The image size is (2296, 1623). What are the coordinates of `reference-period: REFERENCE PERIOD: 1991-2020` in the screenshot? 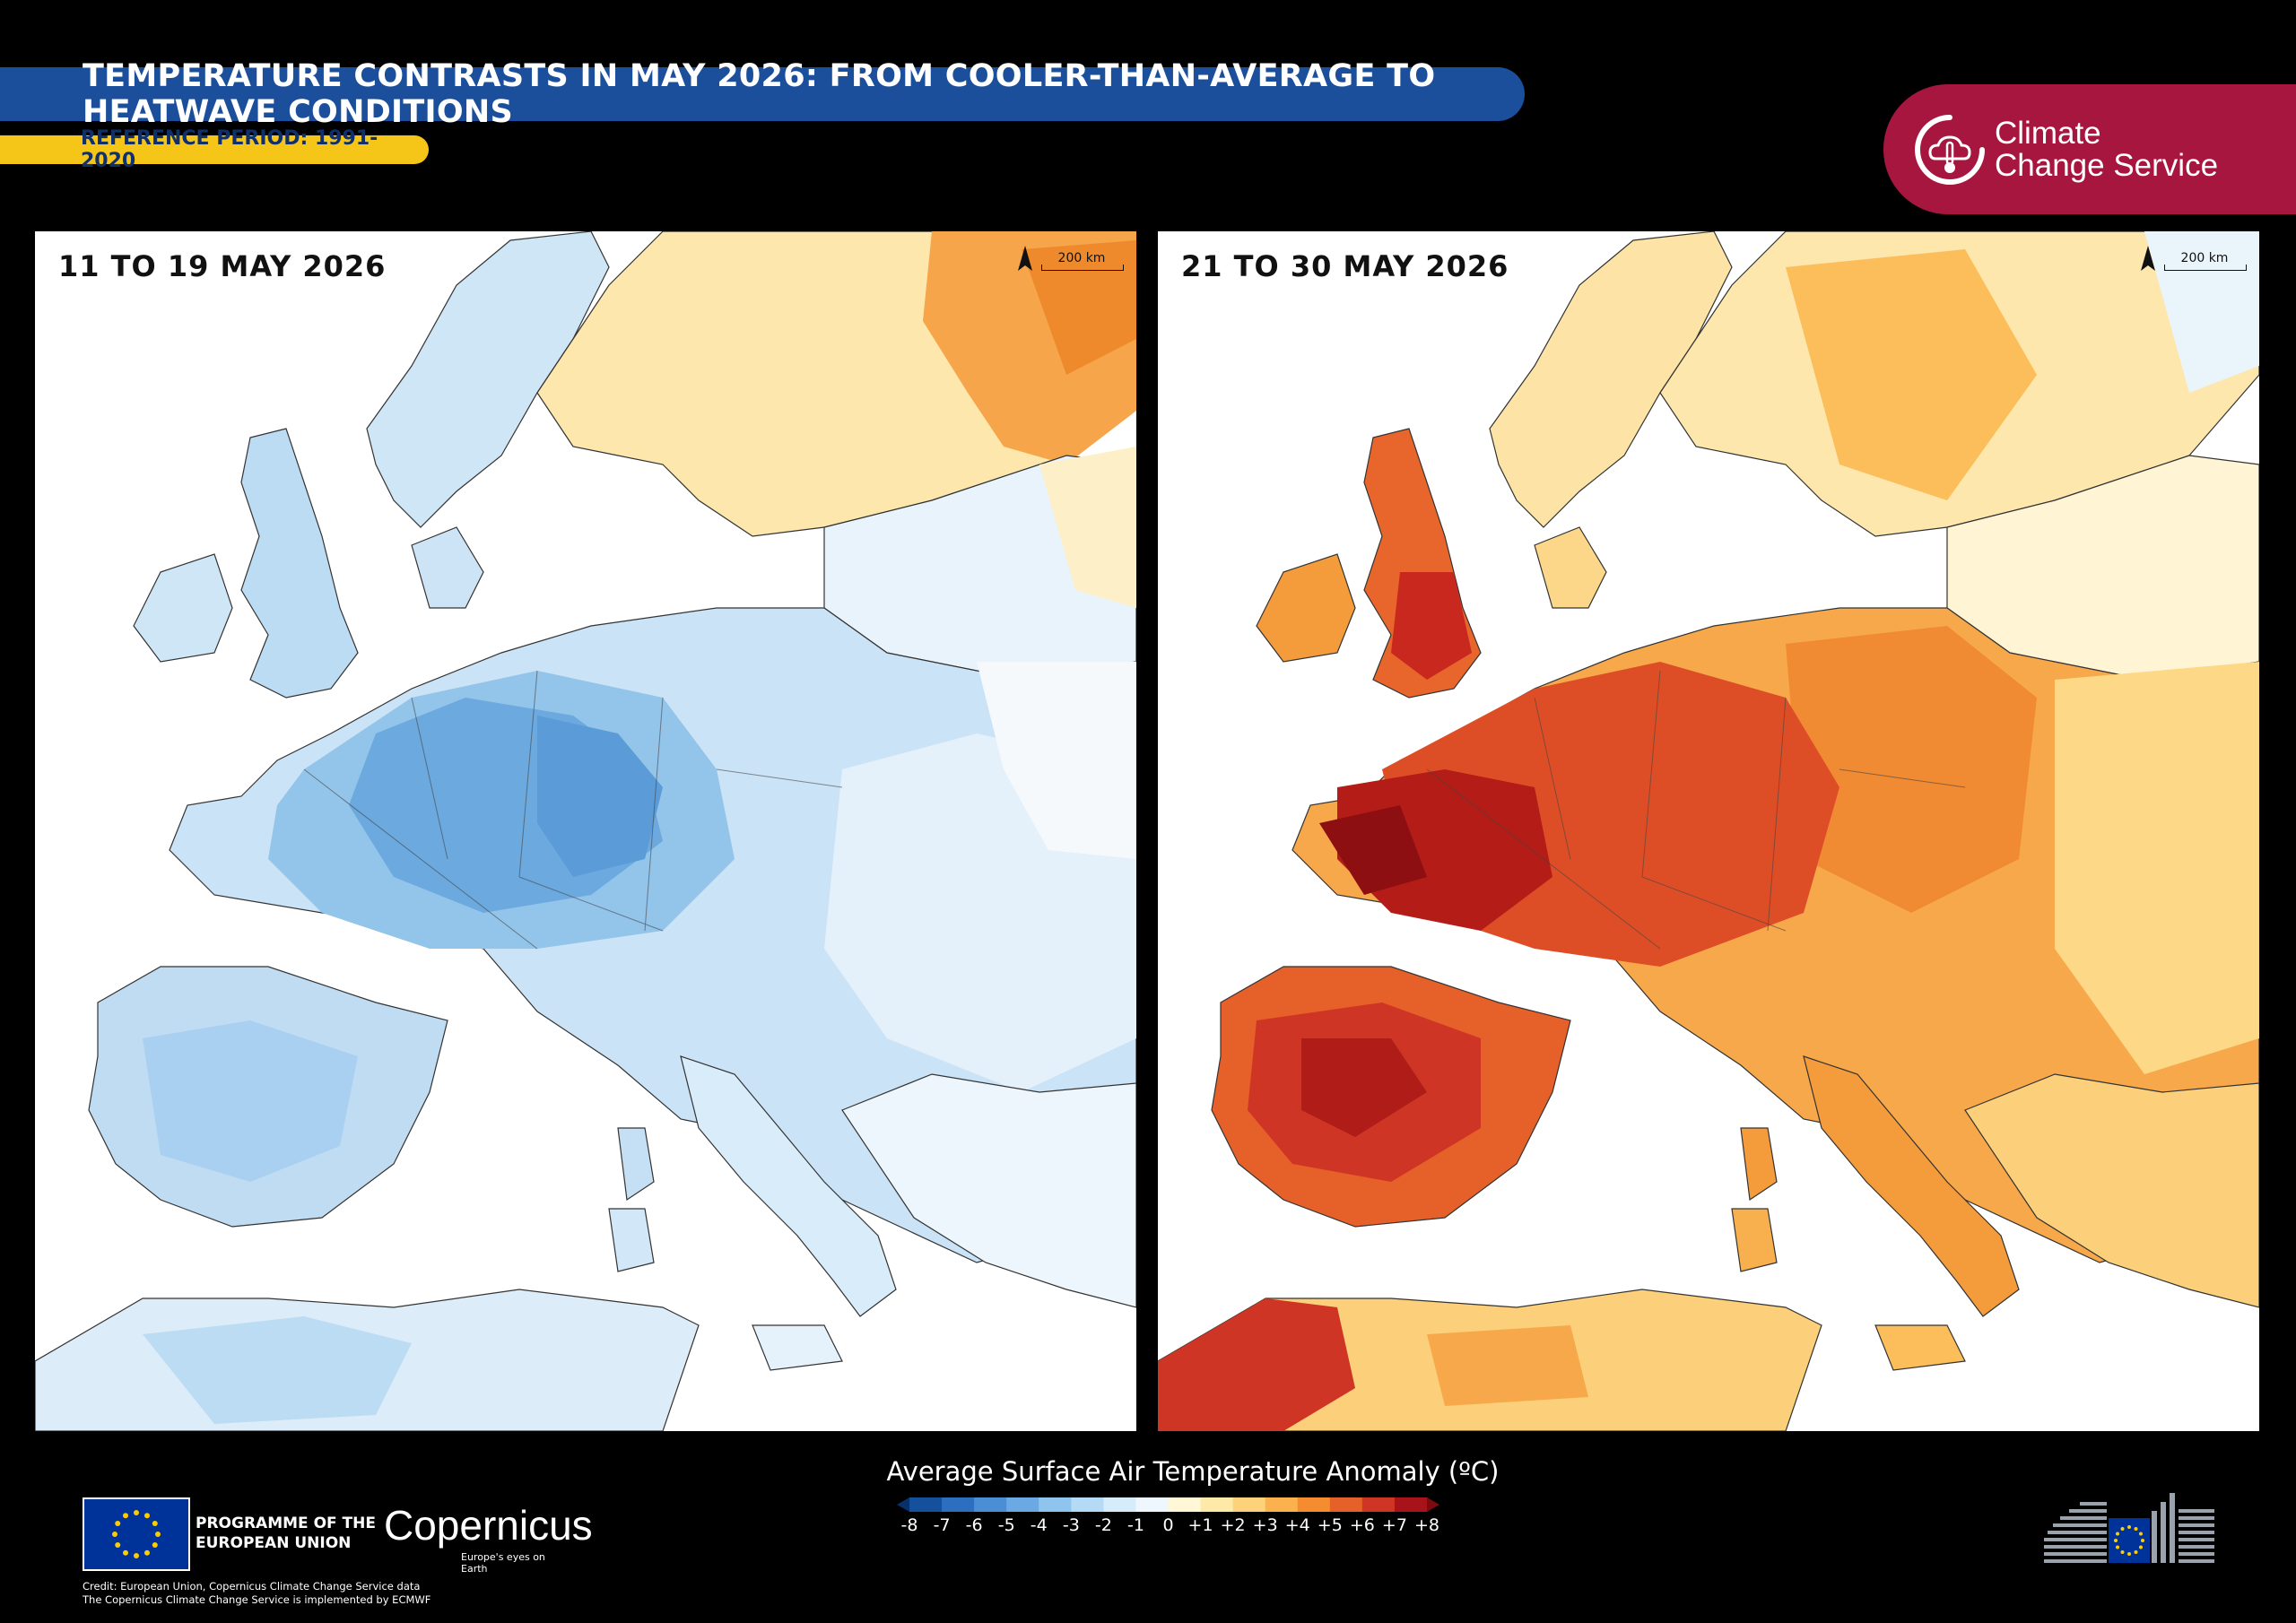 It's located at (229, 149).